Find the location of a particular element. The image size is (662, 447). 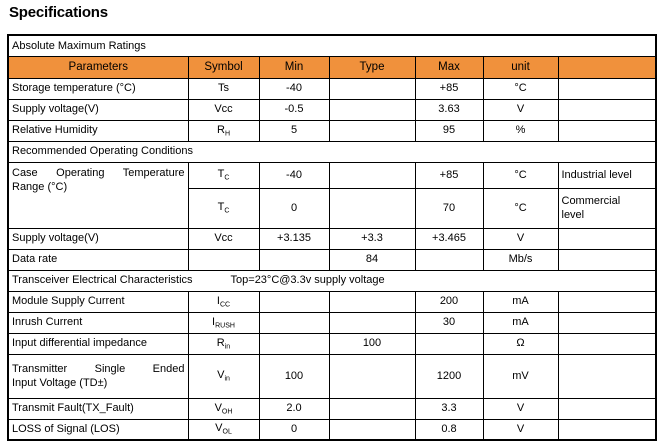

table-row: Inrush Current IRUSH 30 mA is located at coordinates (332, 322).